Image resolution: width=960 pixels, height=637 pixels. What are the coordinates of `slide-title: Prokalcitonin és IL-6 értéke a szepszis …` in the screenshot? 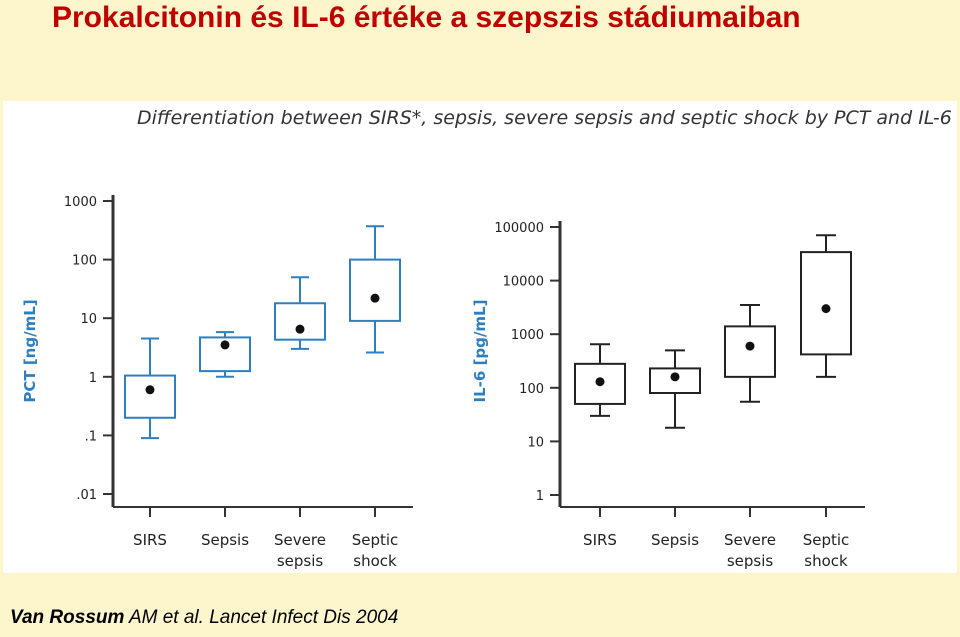 It's located at (426, 17).